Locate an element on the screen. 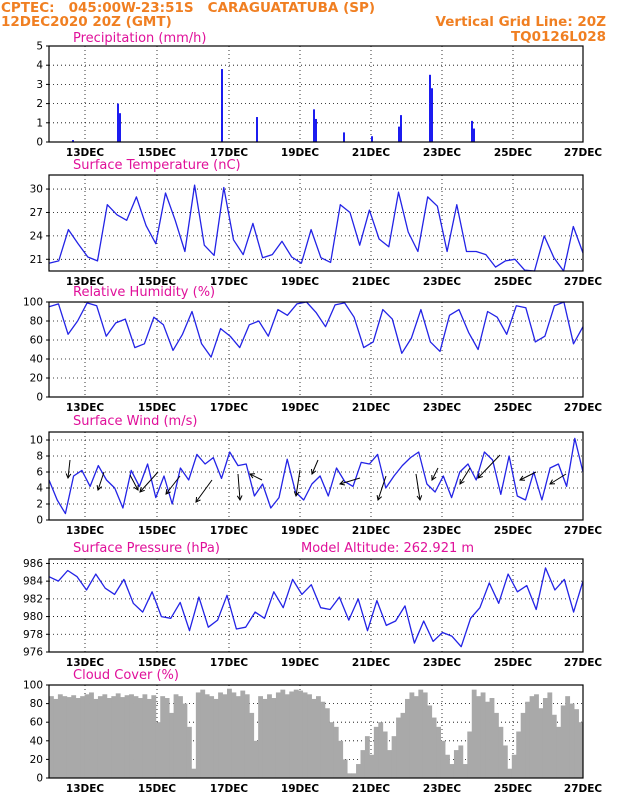 The height and width of the screenshot is (800, 618). humidity-date-label: 19DEC is located at coordinates (300, 408).